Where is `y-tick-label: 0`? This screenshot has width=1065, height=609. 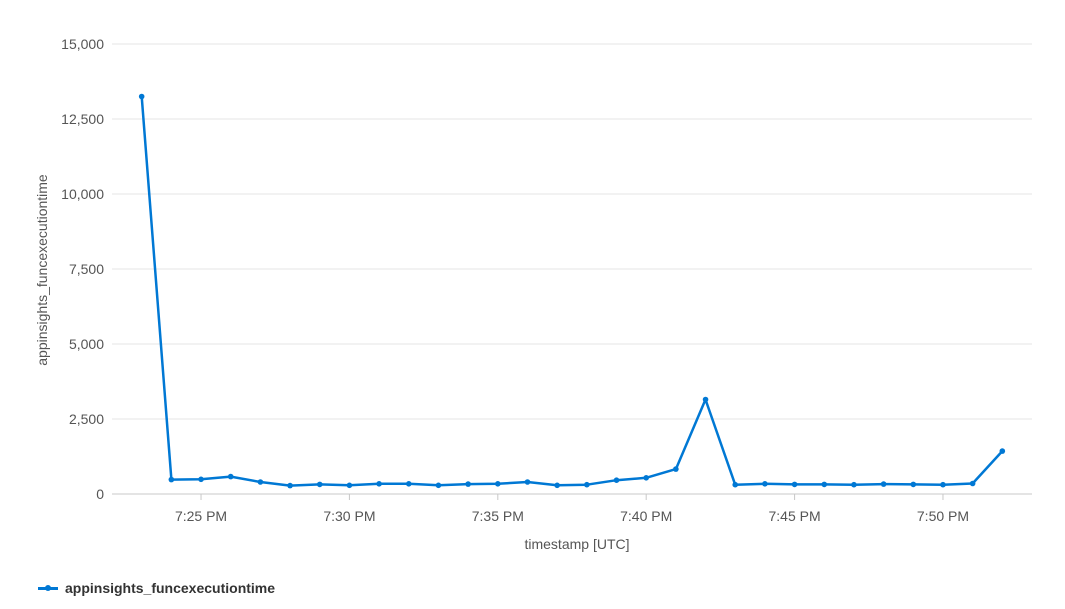
y-tick-label: 0 is located at coordinates (100, 494).